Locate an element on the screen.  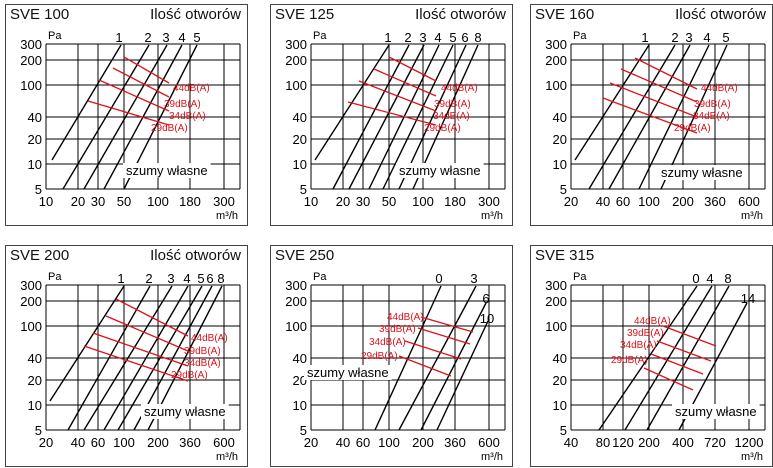
x-tick-label: 120 is located at coordinates (623, 442).